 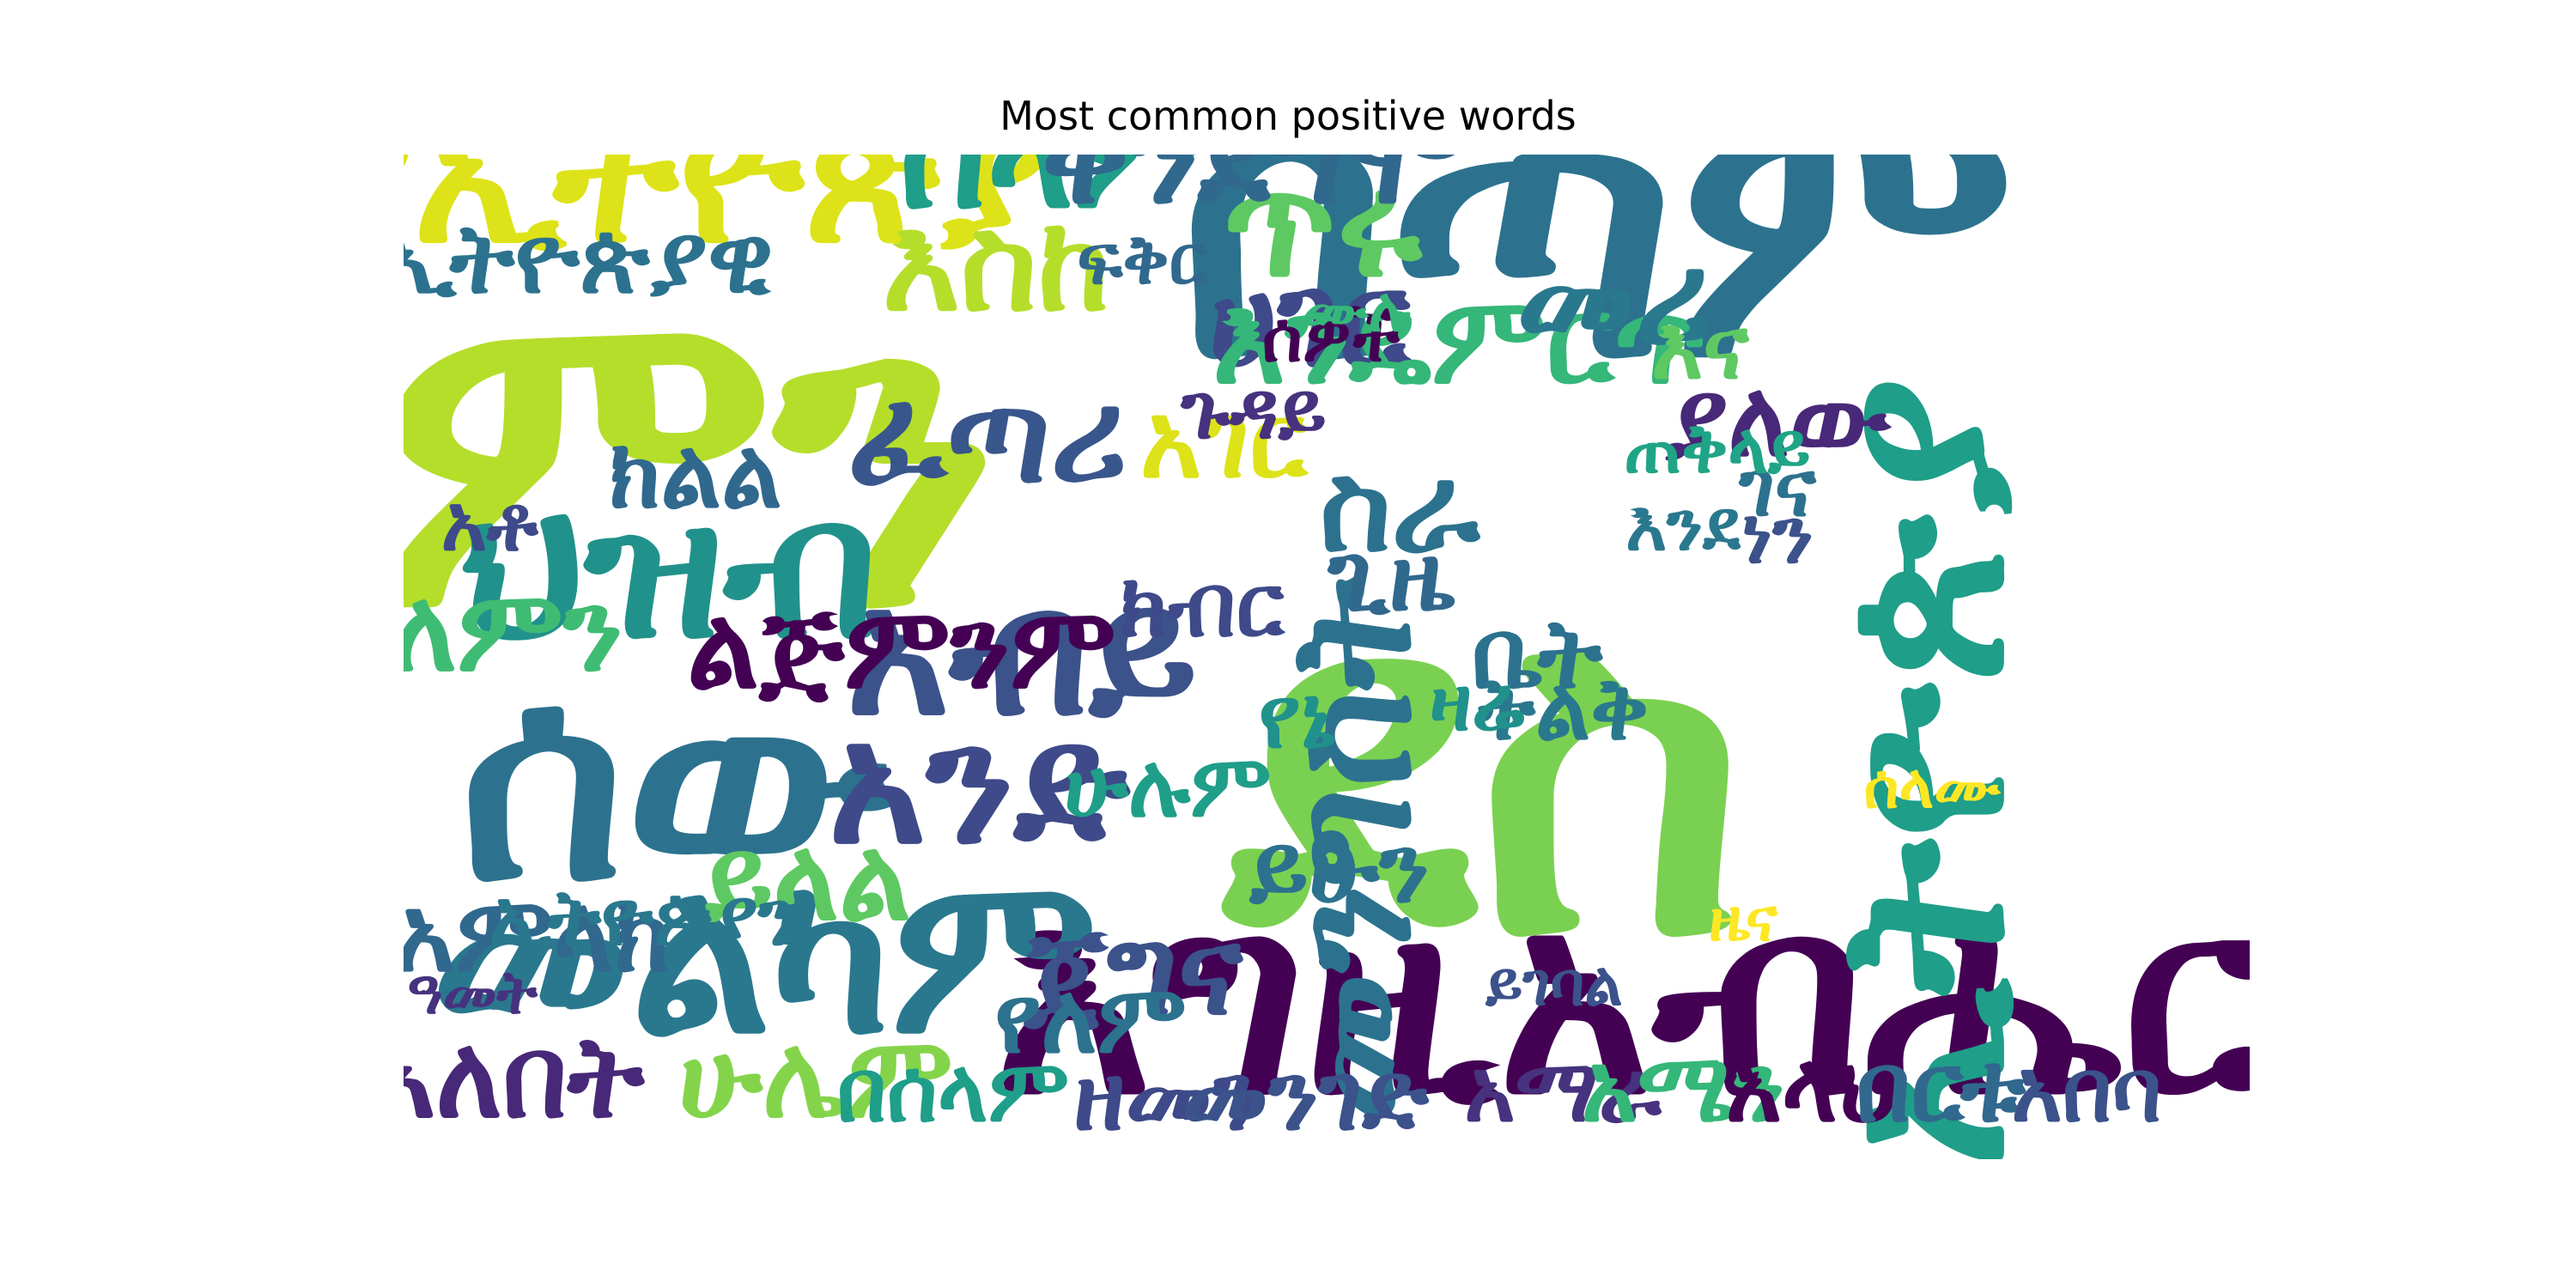 I want to click on word-cloud-word: ሰላም, so click(x=1056, y=198).